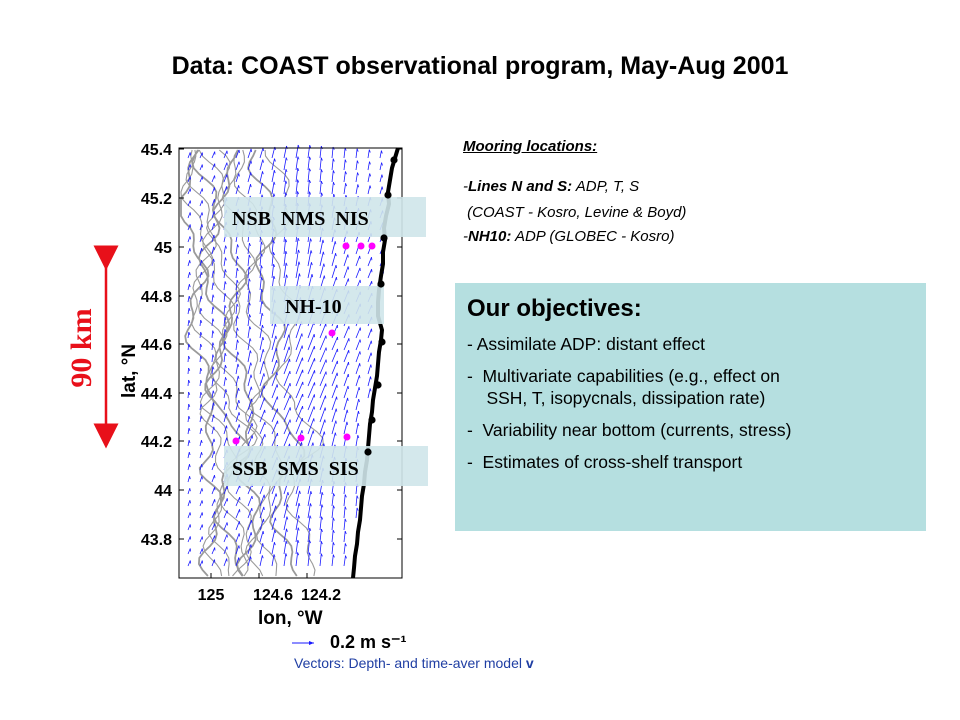 Image resolution: width=960 pixels, height=720 pixels. What do you see at coordinates (163, 491) in the screenshot?
I see `lat-tick-label: 44` at bounding box center [163, 491].